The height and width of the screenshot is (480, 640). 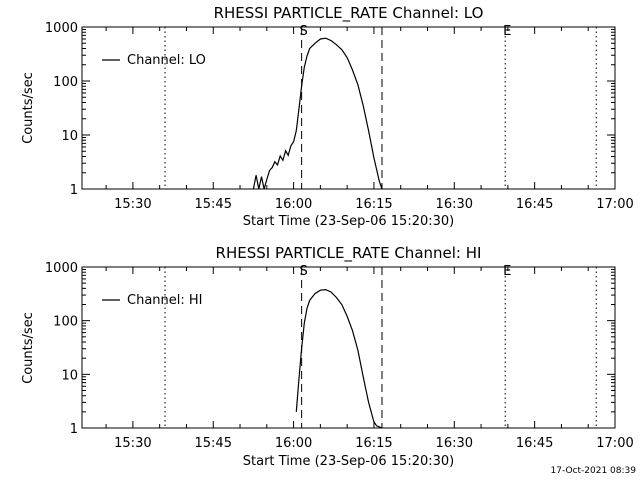 What do you see at coordinates (165, 300) in the screenshot?
I see `legend-label: Channel: HI` at bounding box center [165, 300].